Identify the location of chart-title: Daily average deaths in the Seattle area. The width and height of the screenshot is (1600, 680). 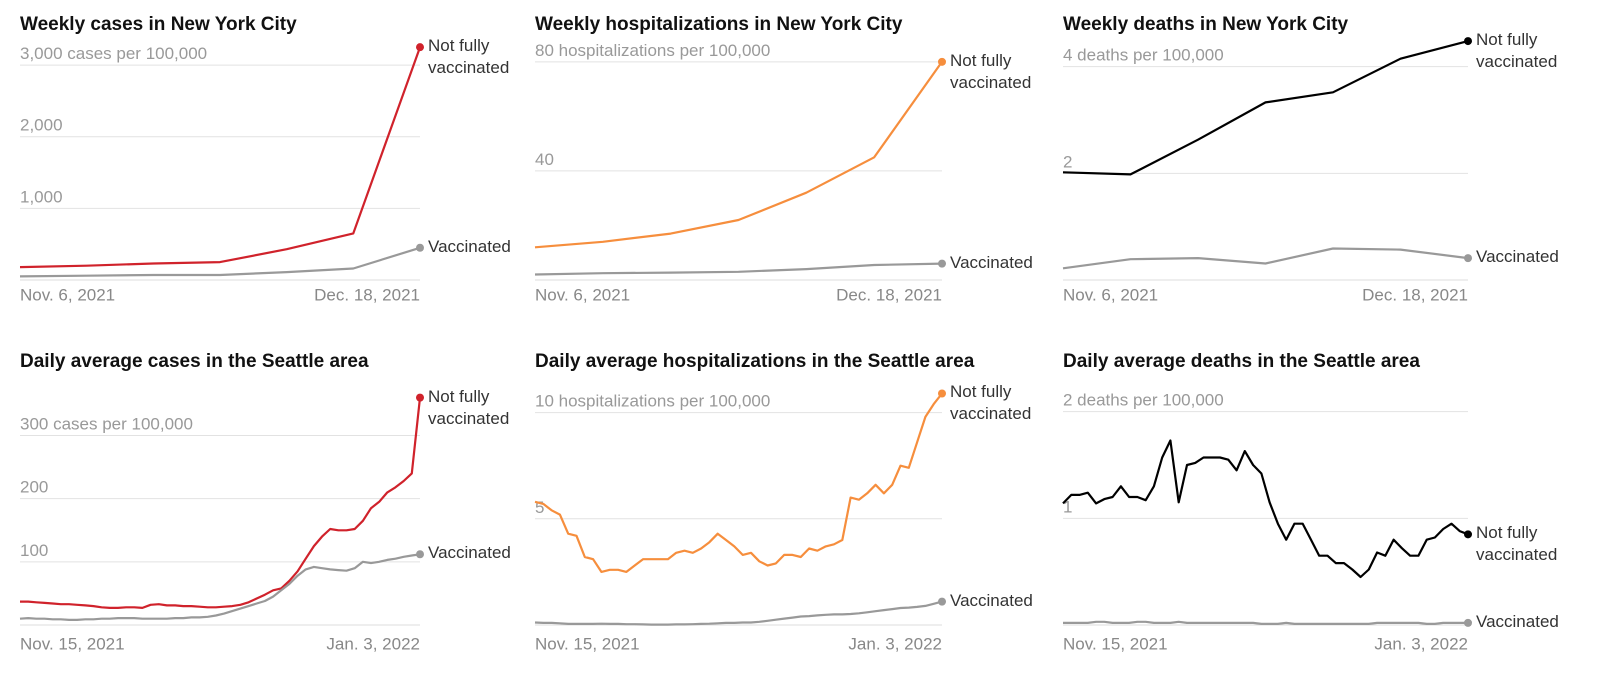
(1241, 361).